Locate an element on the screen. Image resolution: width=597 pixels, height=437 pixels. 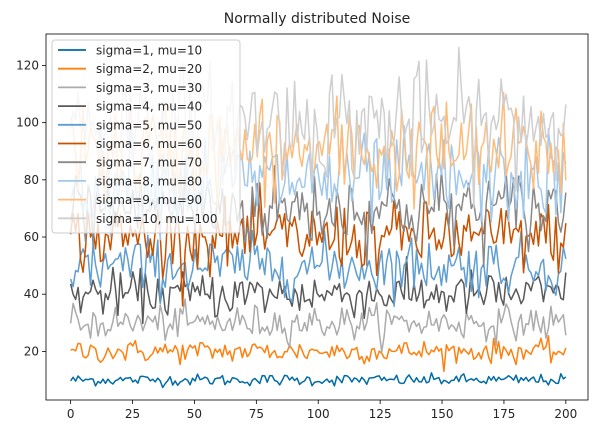
x-tick-label: 175 is located at coordinates (503, 414).